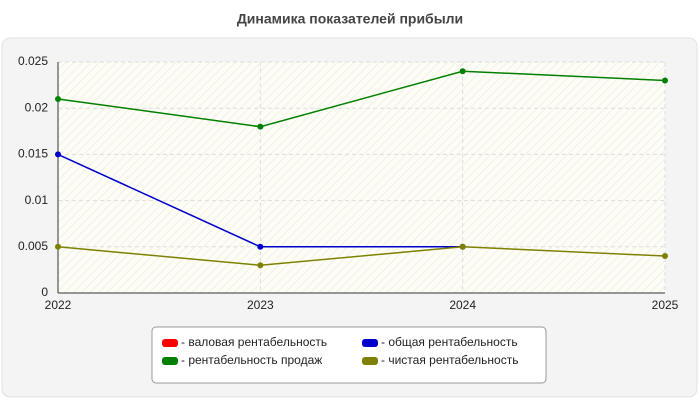  Describe the element at coordinates (462, 305) in the screenshot. I see `x-tick-label: 2024` at that location.